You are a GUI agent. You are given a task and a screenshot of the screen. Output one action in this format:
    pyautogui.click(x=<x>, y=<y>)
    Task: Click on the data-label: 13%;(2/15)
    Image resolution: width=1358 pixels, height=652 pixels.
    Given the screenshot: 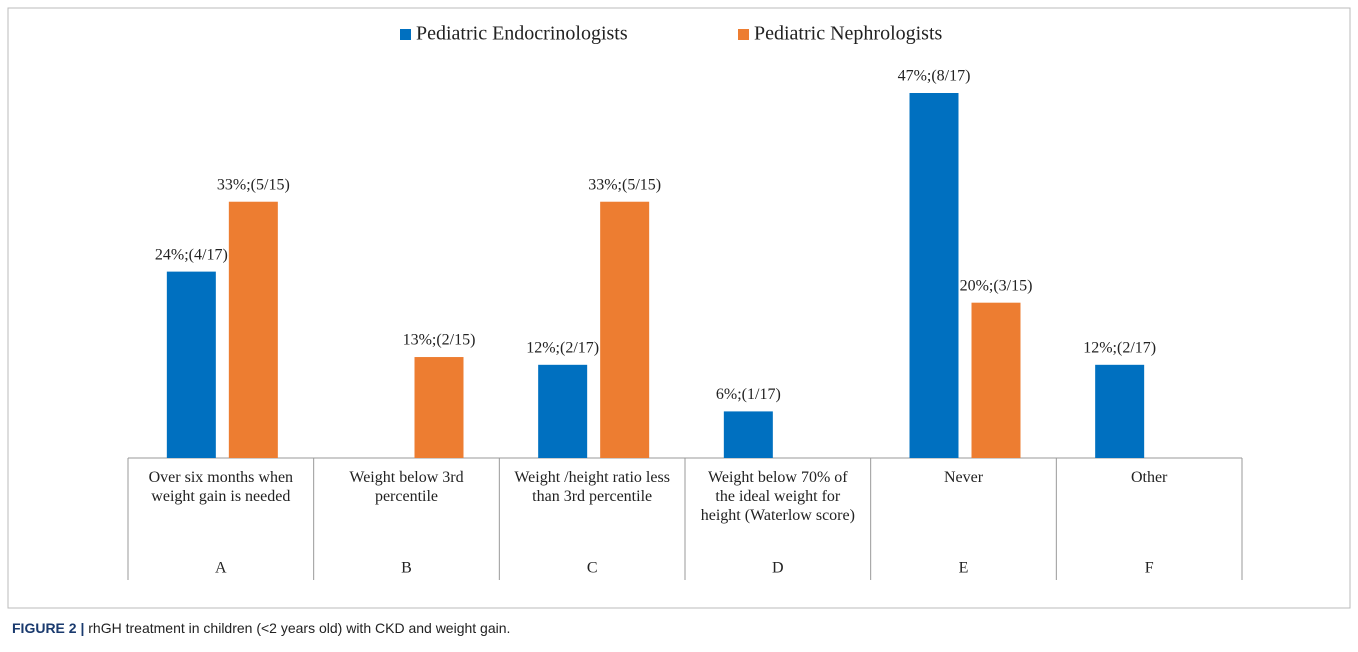 What is the action you would take?
    pyautogui.click(x=439, y=340)
    